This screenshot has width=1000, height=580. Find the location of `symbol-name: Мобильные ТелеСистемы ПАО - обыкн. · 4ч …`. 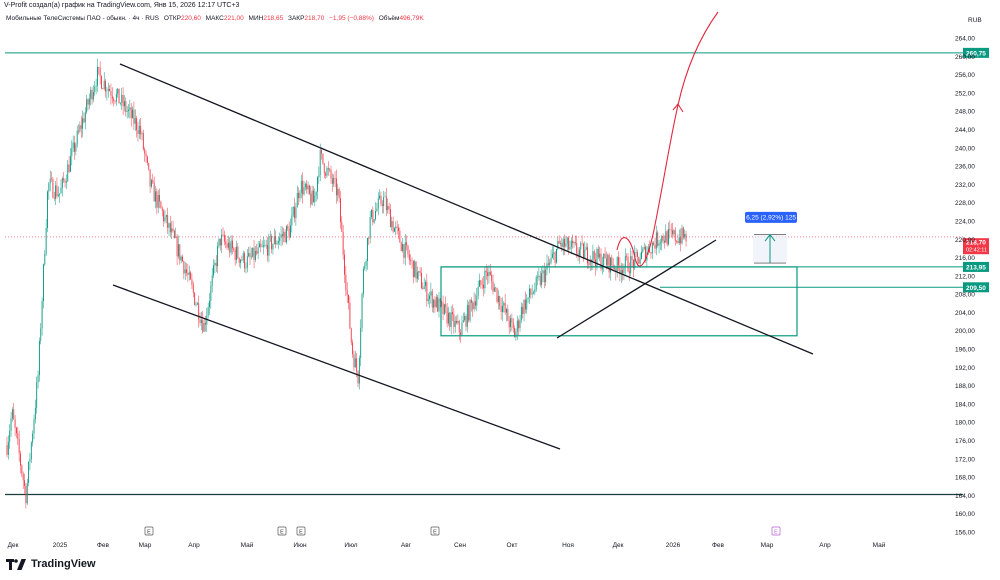

symbol-name: Мобильные ТелеСистемы ПАО - обыкн. · 4ч … is located at coordinates (82, 18).